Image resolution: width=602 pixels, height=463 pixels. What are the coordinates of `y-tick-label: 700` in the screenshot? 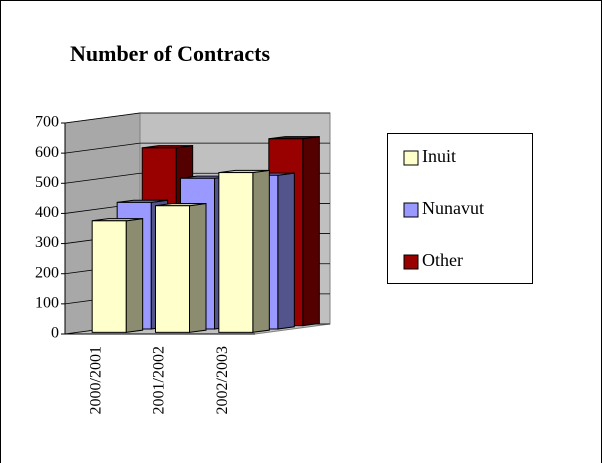 It's located at (47, 122).